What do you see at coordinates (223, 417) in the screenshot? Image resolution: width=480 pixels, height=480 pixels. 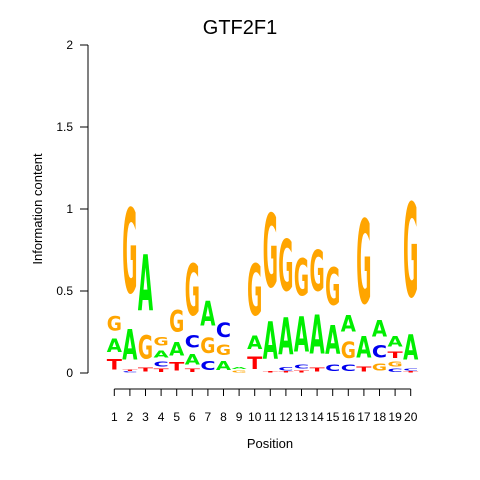 I see `x-tick-label: 8` at bounding box center [223, 417].